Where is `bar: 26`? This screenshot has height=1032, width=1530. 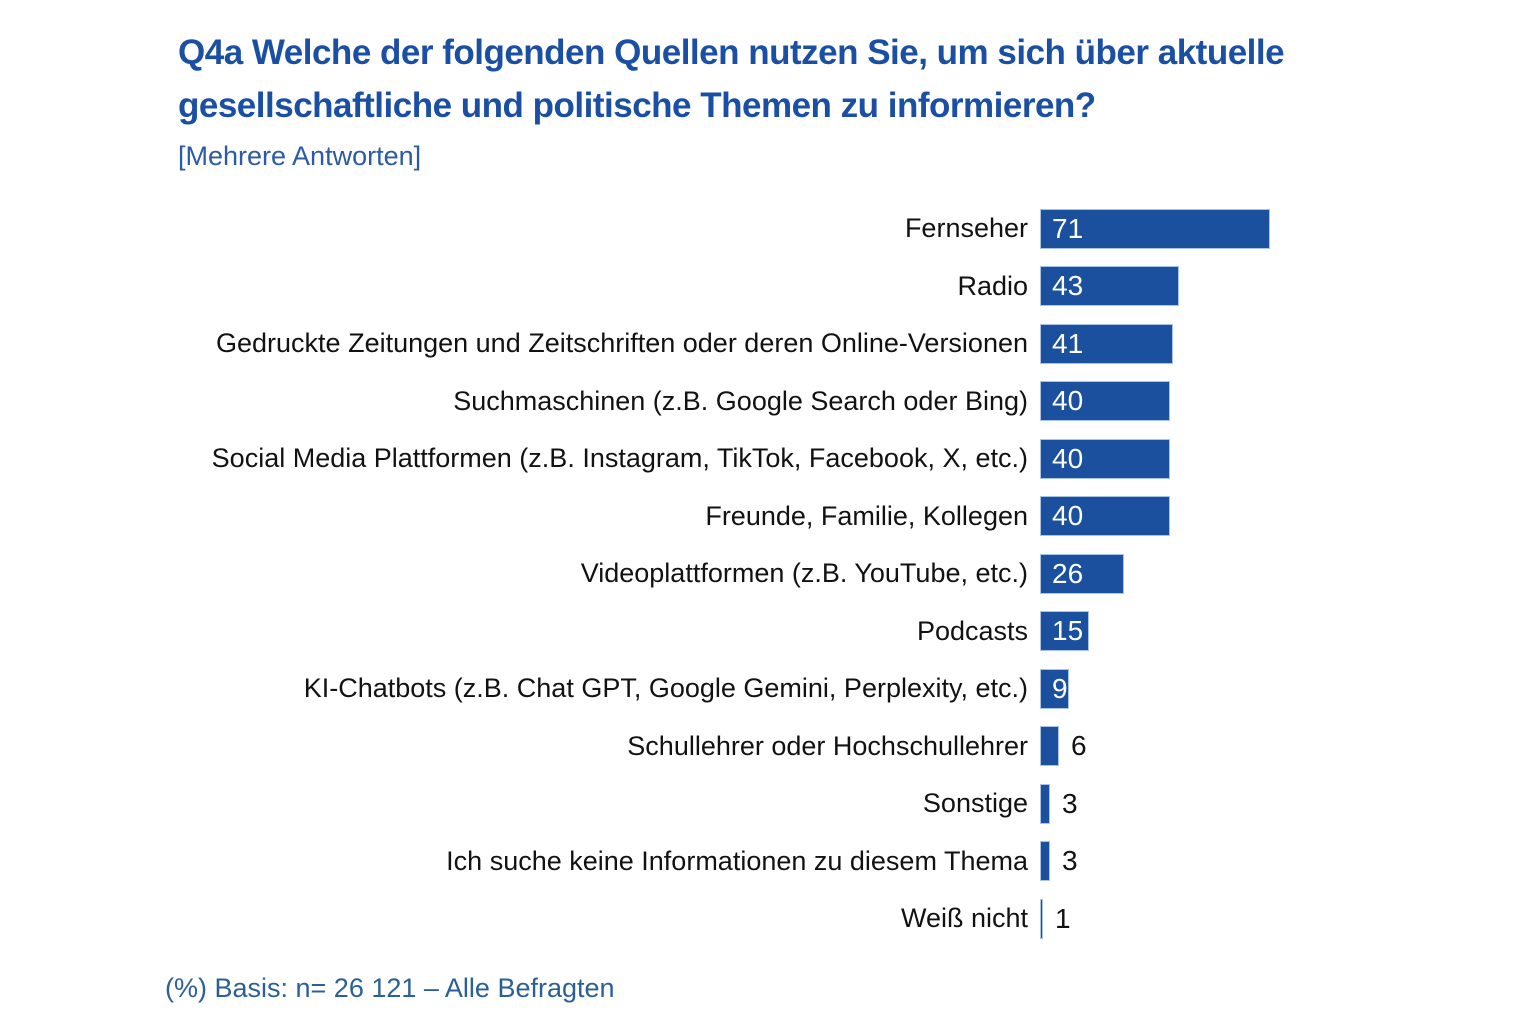
bar: 26 is located at coordinates (1082, 573).